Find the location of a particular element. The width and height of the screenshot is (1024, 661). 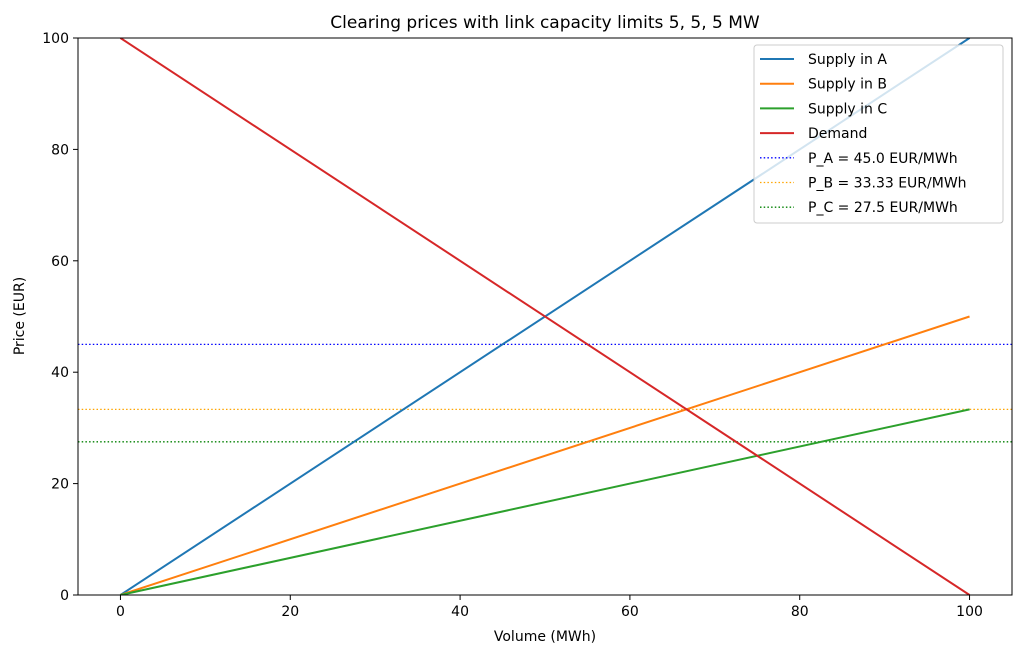

x-tick-label: 0 is located at coordinates (120, 612).